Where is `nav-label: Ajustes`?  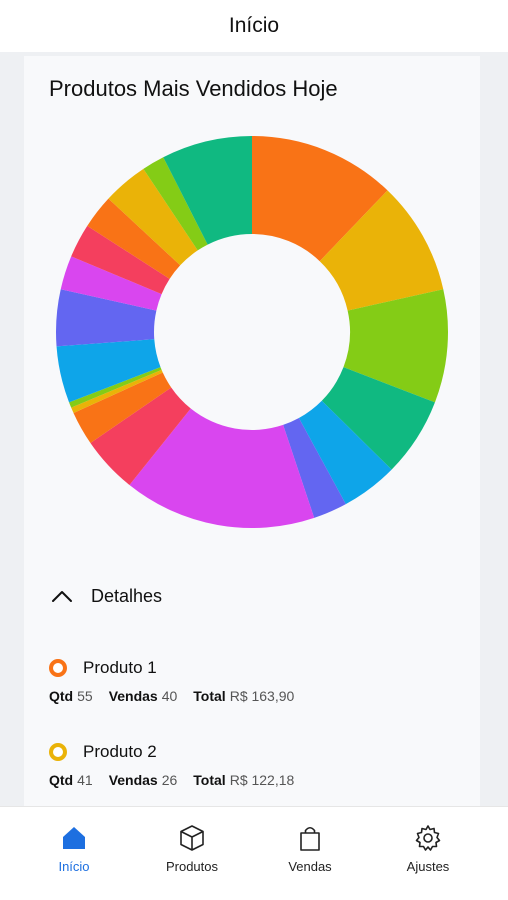
nav-label: Ajustes is located at coordinates (428, 866).